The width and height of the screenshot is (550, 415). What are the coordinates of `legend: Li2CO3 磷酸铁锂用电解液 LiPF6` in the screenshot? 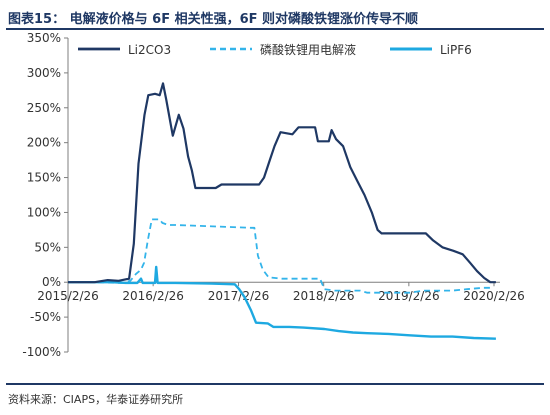 It's located at (275, 49).